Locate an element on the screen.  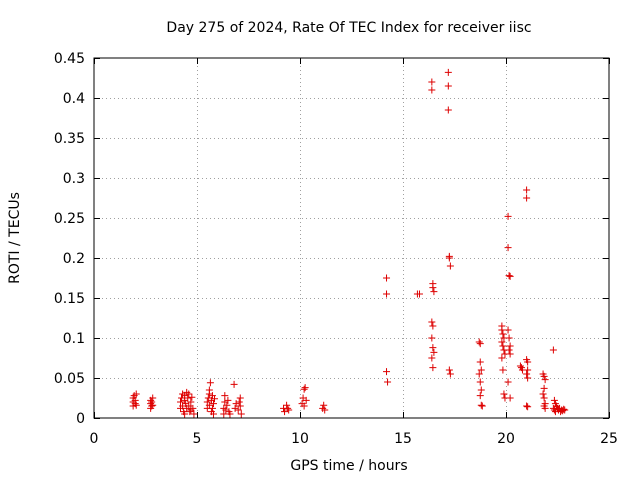
y-tick-label: 0.4 is located at coordinates (74, 99).